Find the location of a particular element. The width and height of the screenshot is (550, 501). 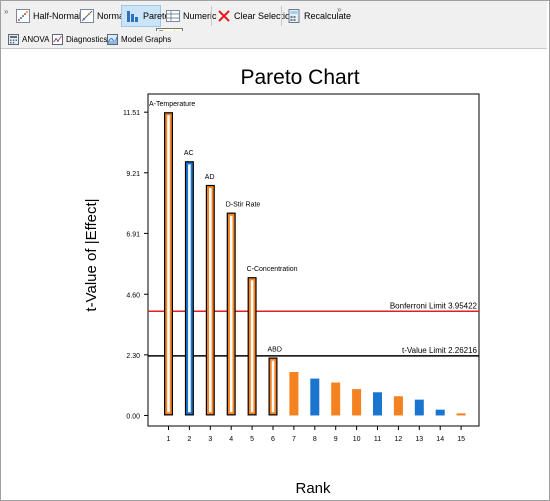

model-graphs-label: Model Graphs is located at coordinates (146, 39).